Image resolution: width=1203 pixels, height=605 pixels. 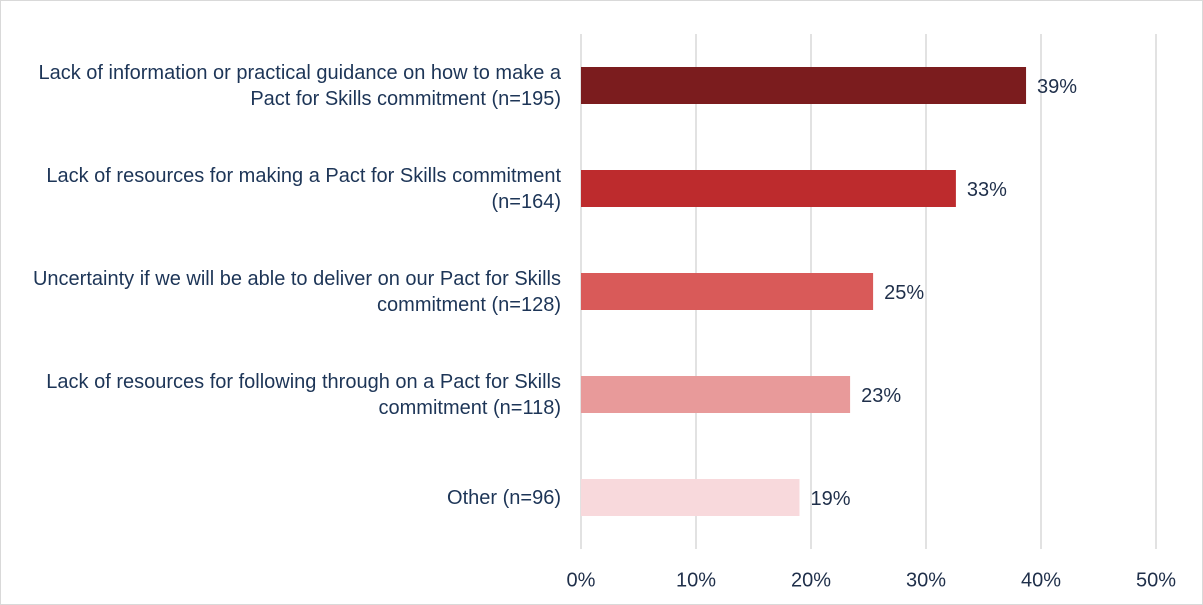 I want to click on x-tick-label: 10%, so click(x=696, y=580).